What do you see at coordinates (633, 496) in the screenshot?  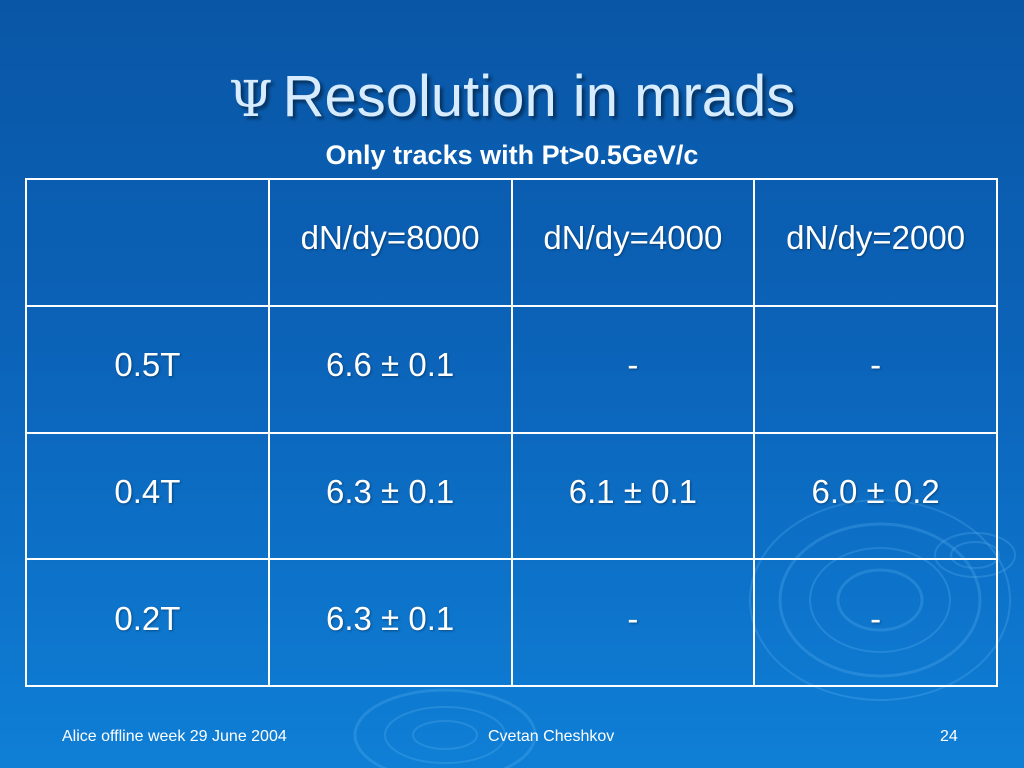 I see `table-cell: 6.1 ± 0.1` at bounding box center [633, 496].